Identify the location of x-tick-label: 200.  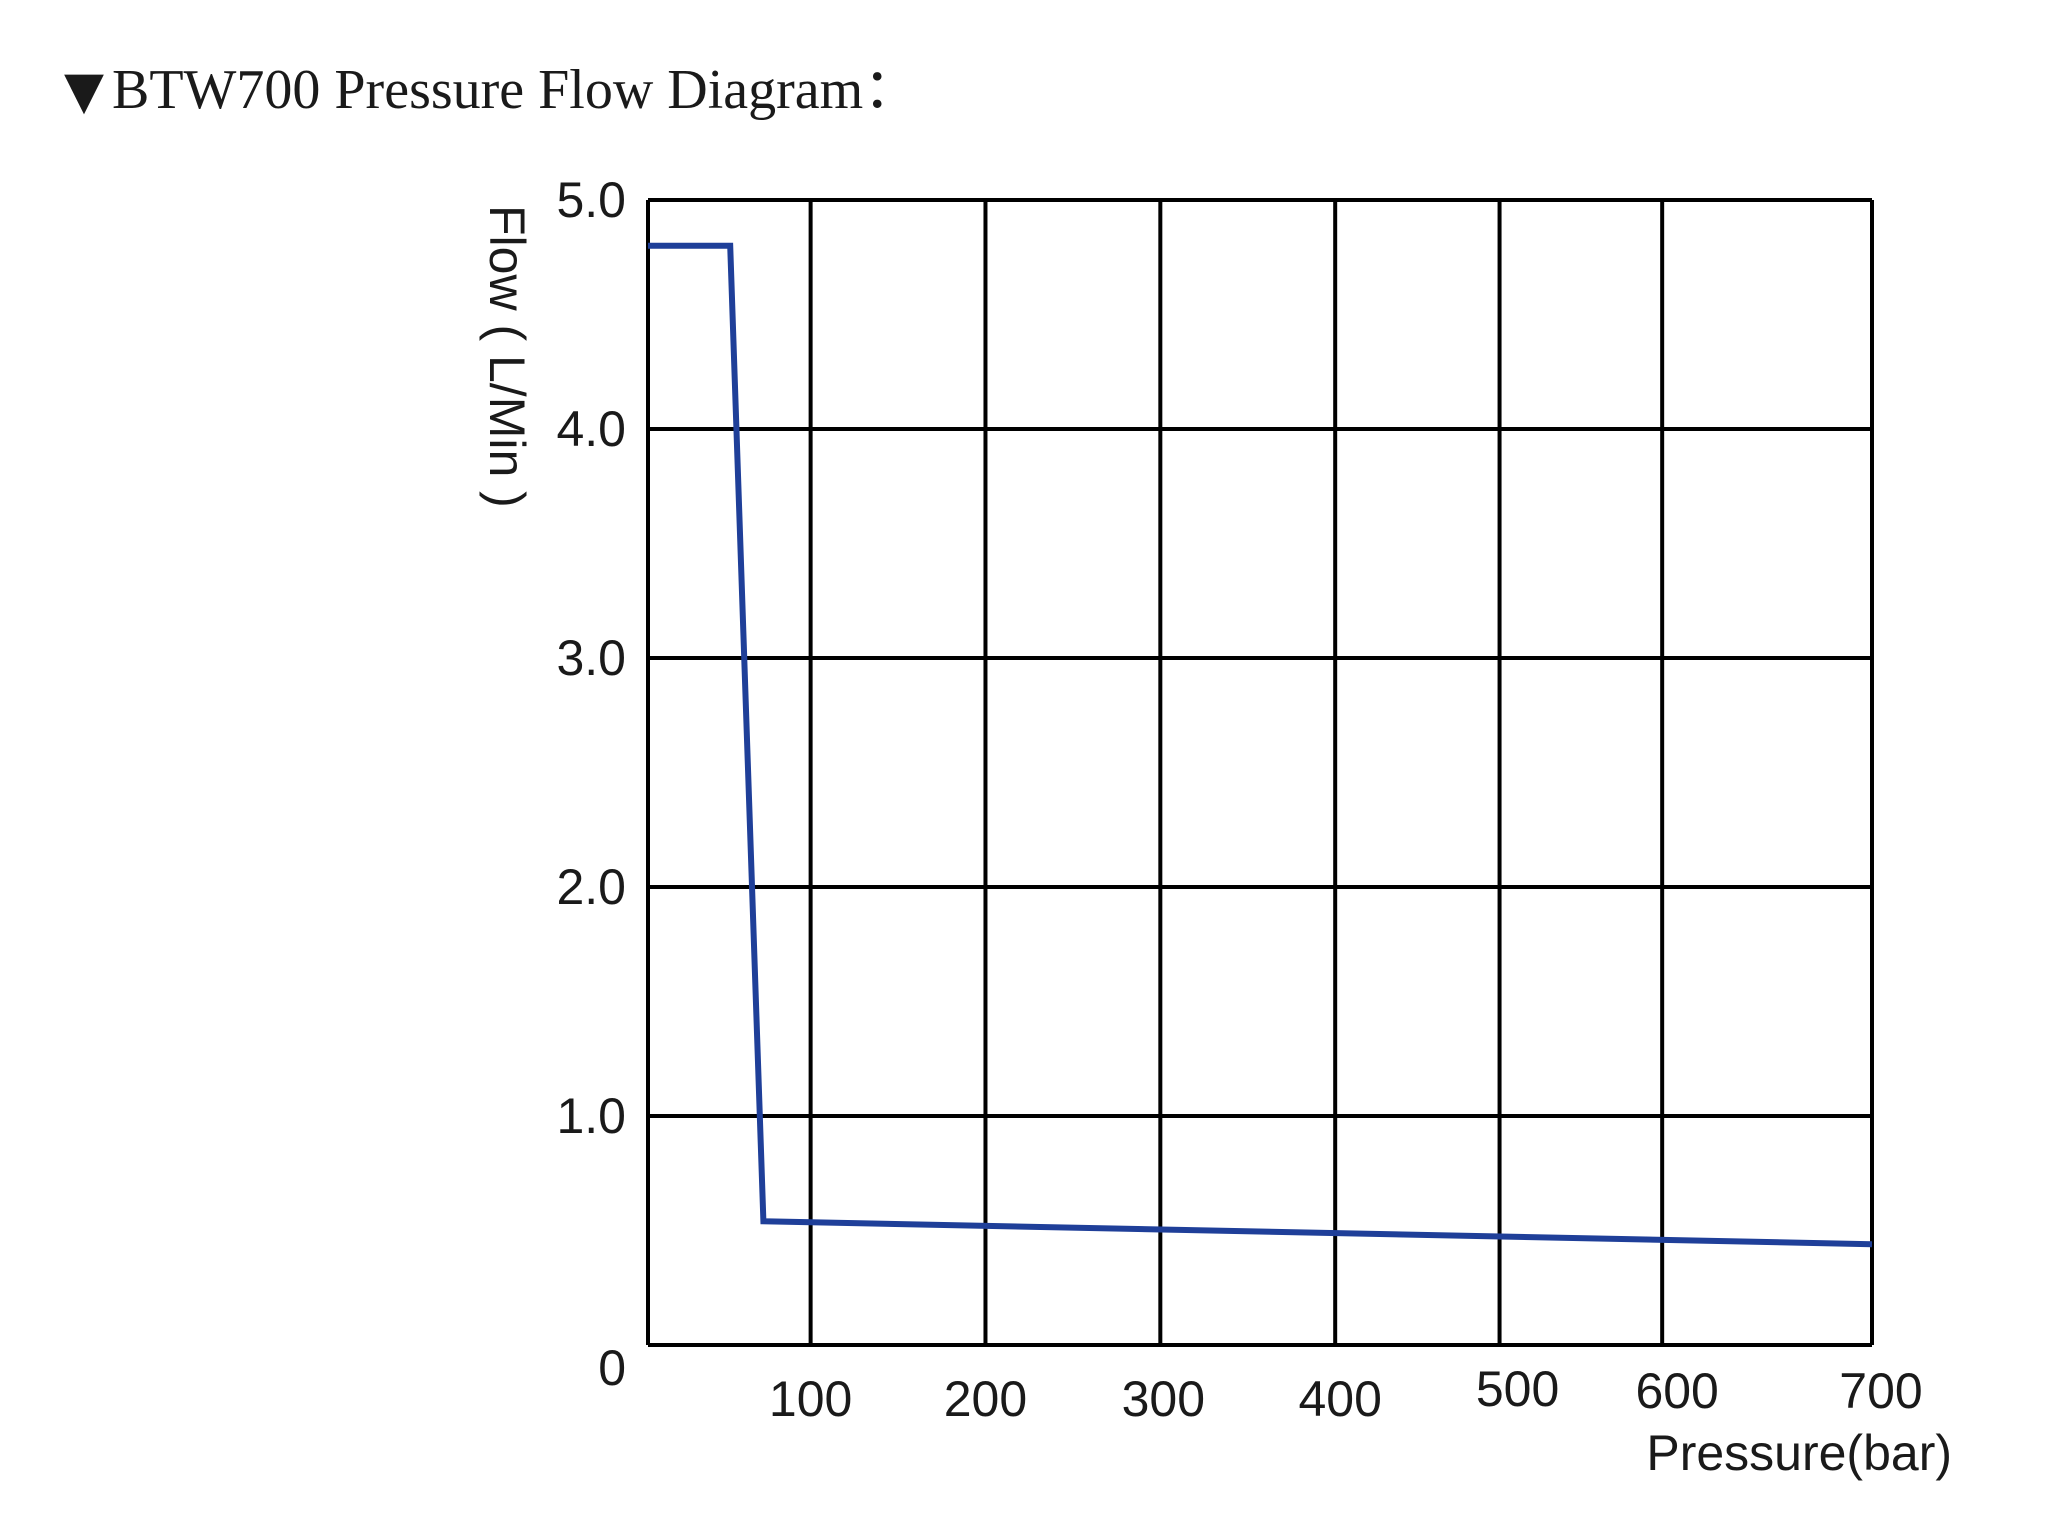
(985, 1399).